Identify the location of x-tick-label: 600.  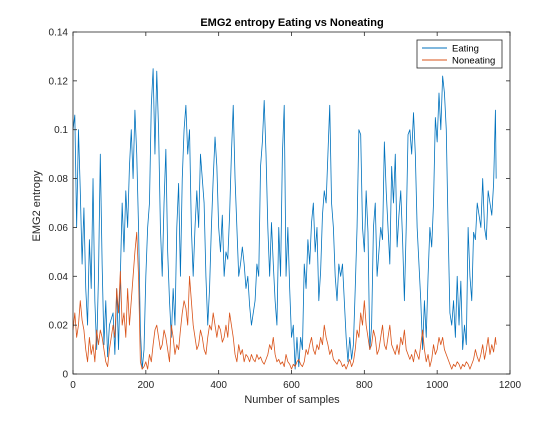
(291, 385).